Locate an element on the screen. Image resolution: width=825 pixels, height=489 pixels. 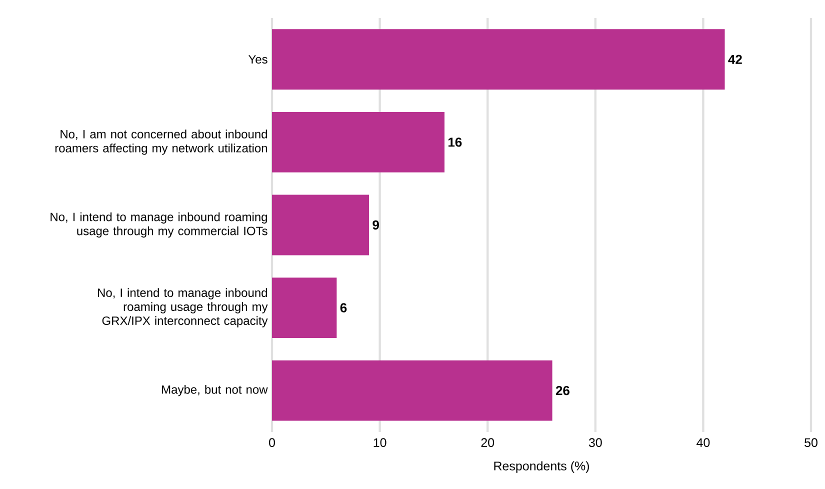
data-label: 6 is located at coordinates (343, 307).